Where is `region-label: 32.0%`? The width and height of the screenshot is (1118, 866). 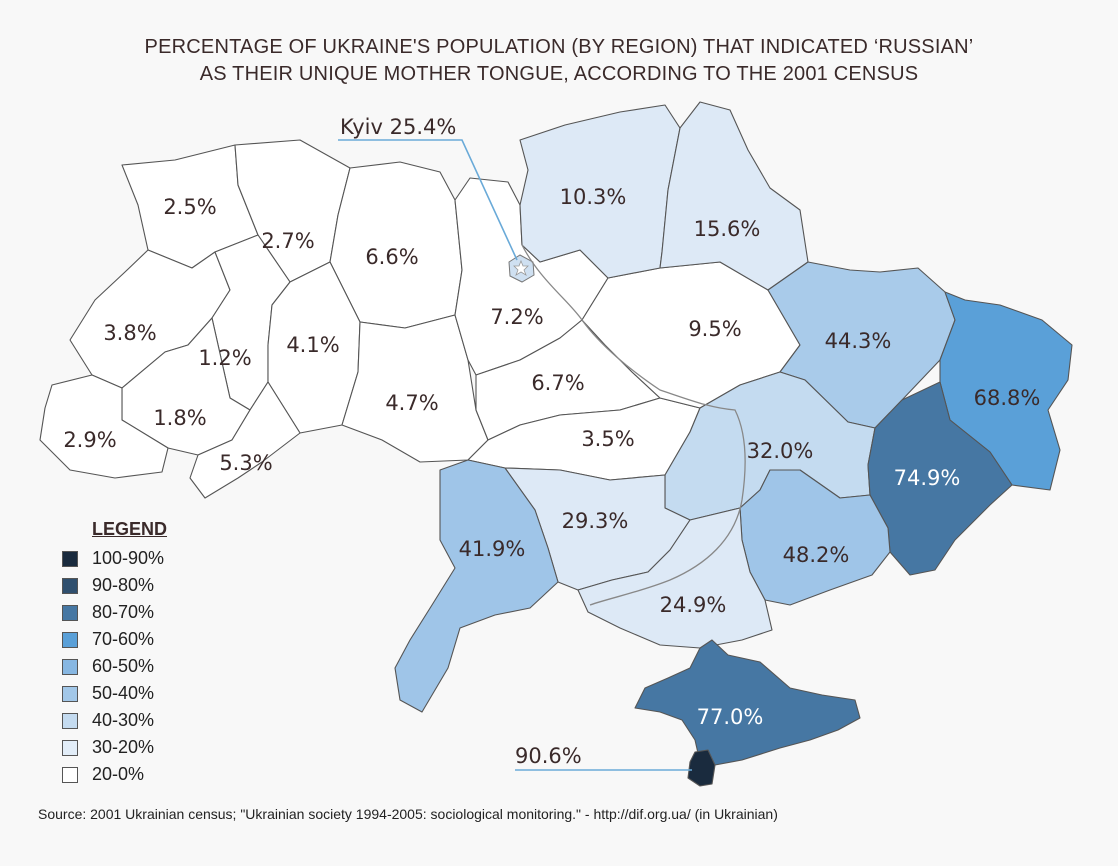 region-label: 32.0% is located at coordinates (780, 451).